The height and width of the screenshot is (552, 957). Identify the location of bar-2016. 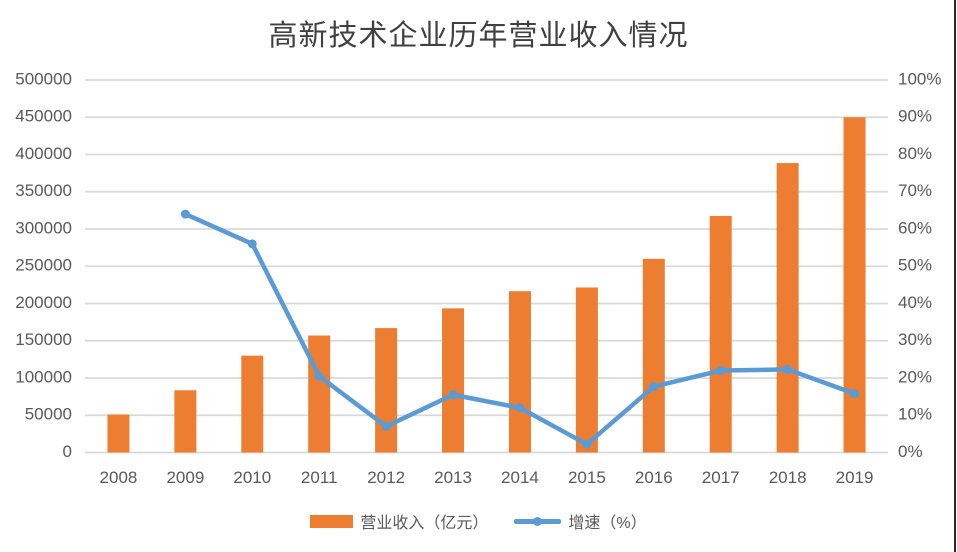
(653, 355).